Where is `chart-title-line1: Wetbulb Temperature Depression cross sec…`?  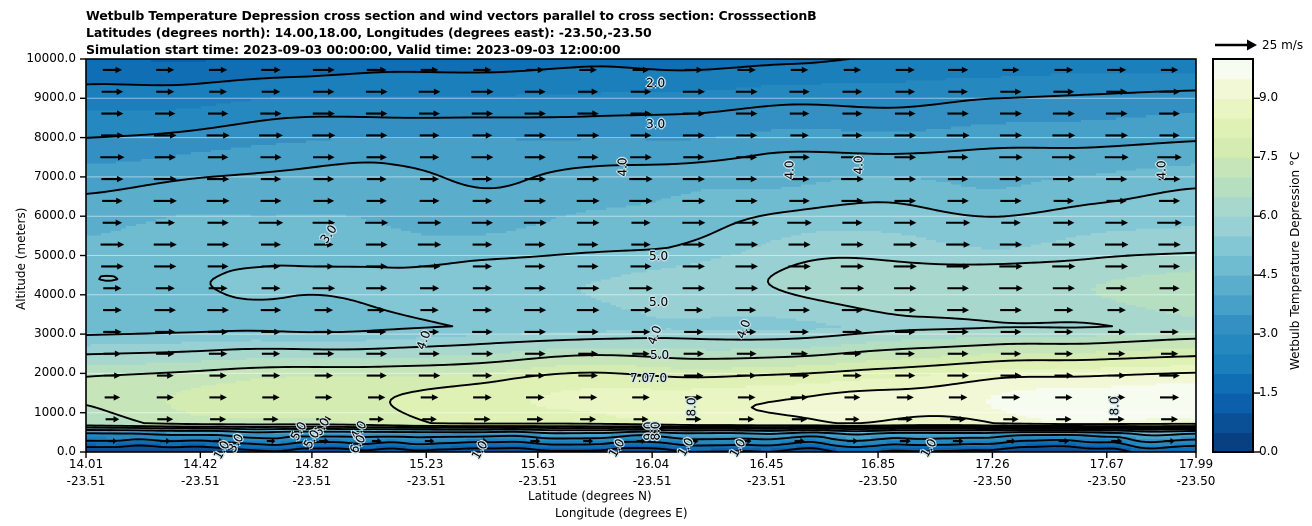 chart-title-line1: Wetbulb Temperature Depression cross sec… is located at coordinates (451, 15).